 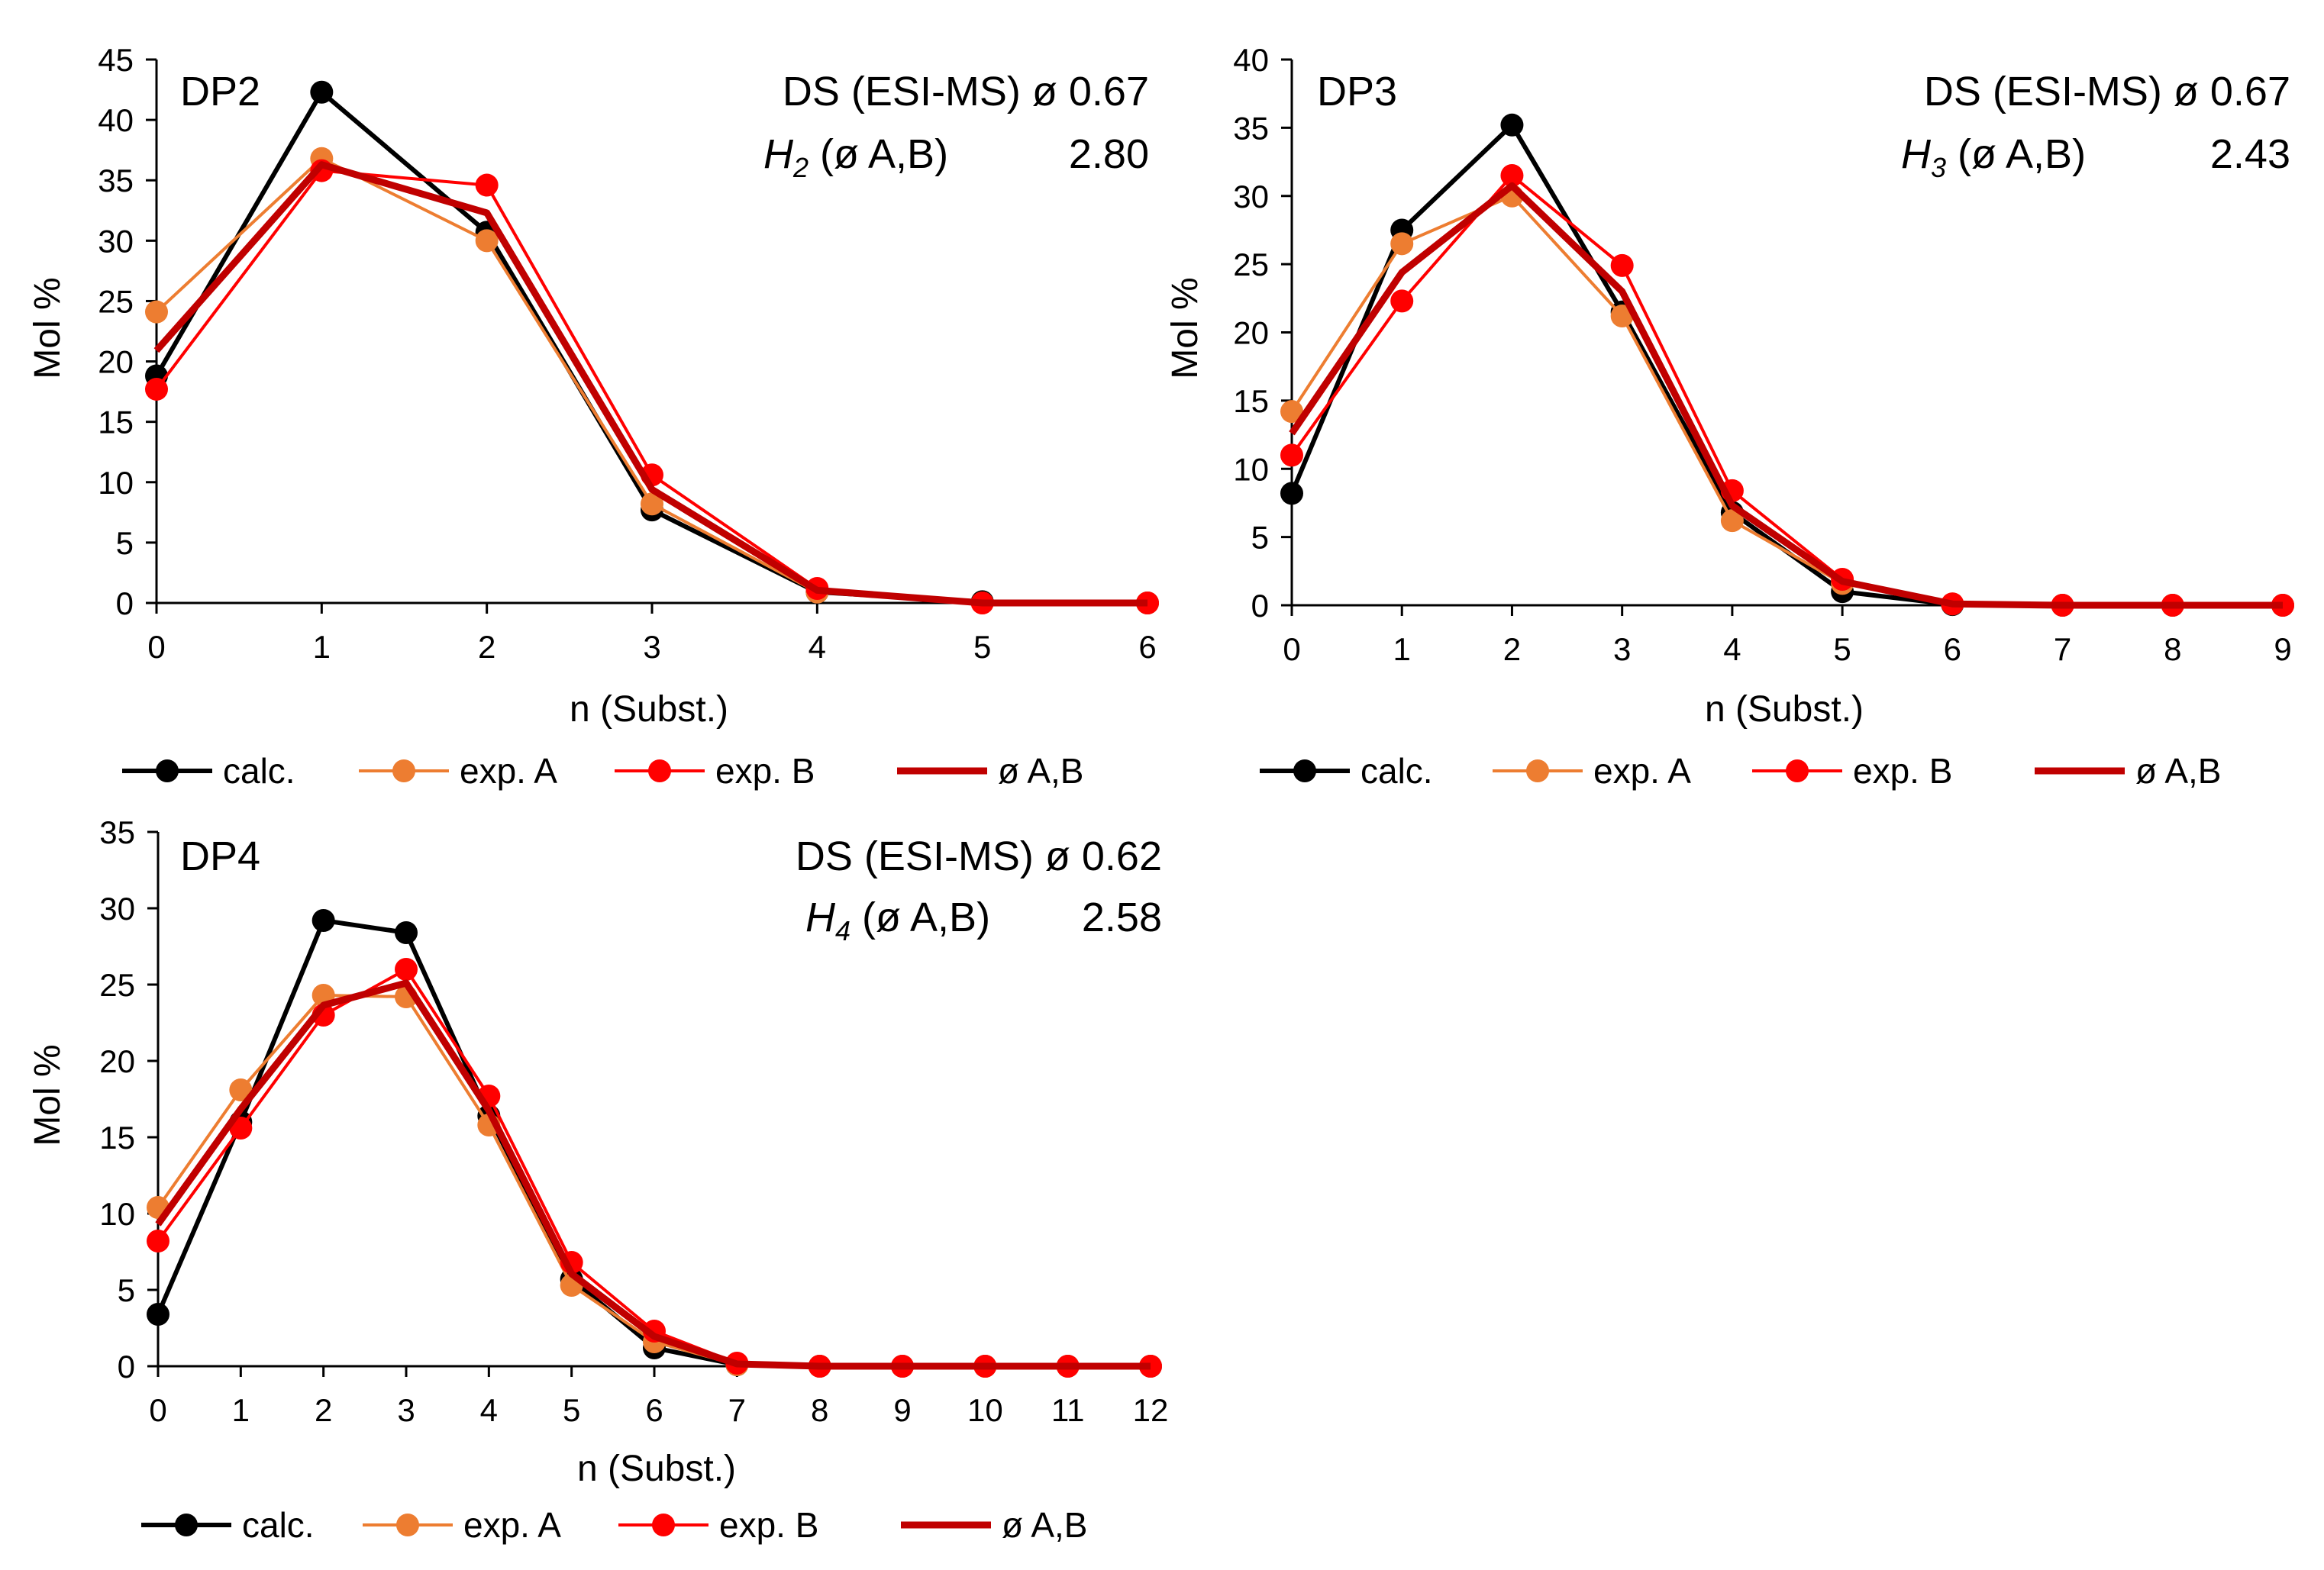 I want to click on series-line-expB, so click(x=651, y=386).